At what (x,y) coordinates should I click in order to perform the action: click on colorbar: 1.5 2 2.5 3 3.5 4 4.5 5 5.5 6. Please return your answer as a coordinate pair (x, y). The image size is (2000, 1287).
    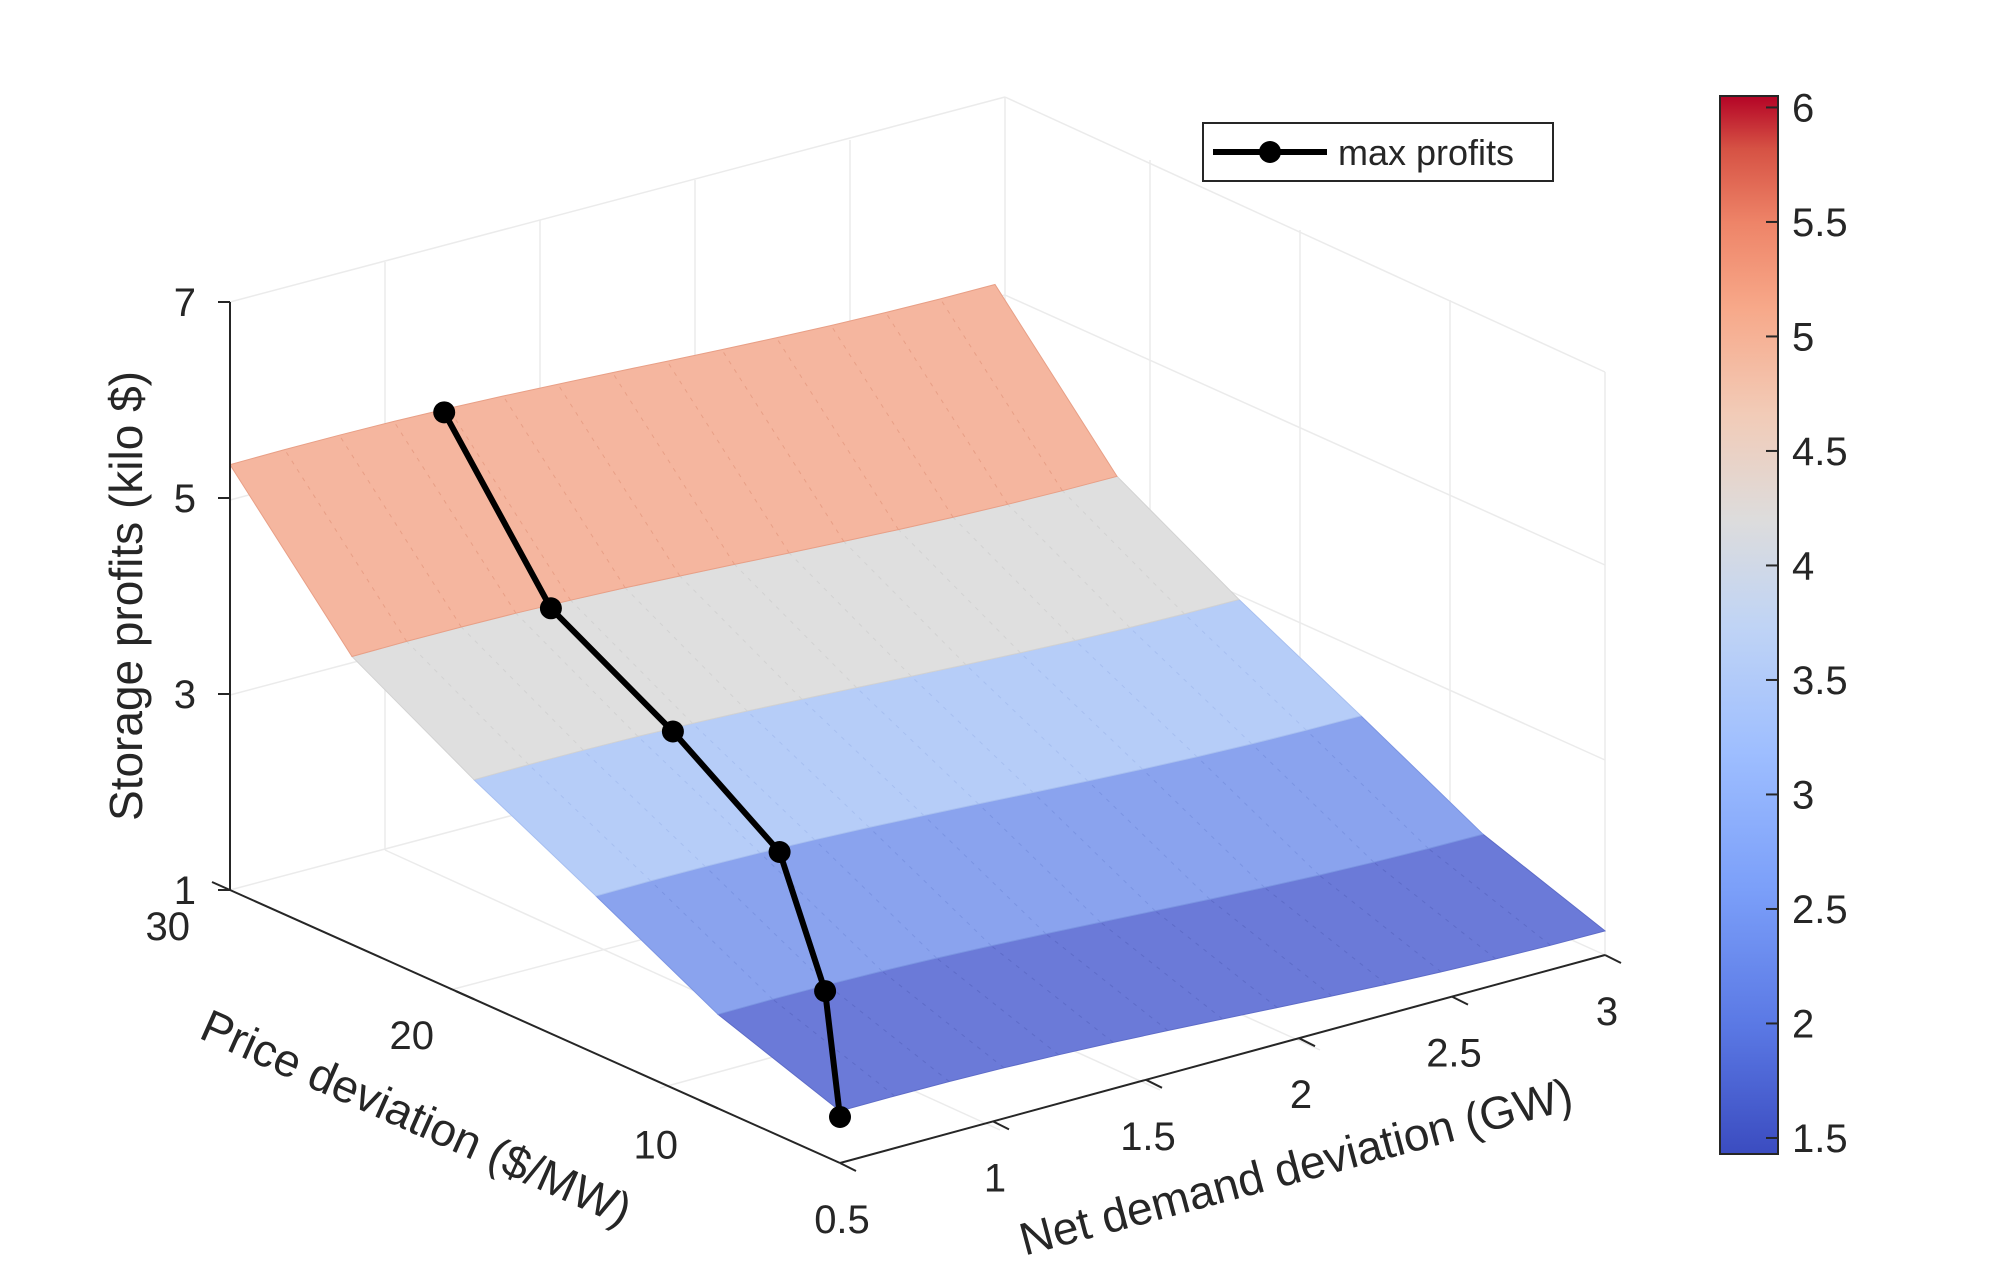
    Looking at the image, I should click on (1783, 623).